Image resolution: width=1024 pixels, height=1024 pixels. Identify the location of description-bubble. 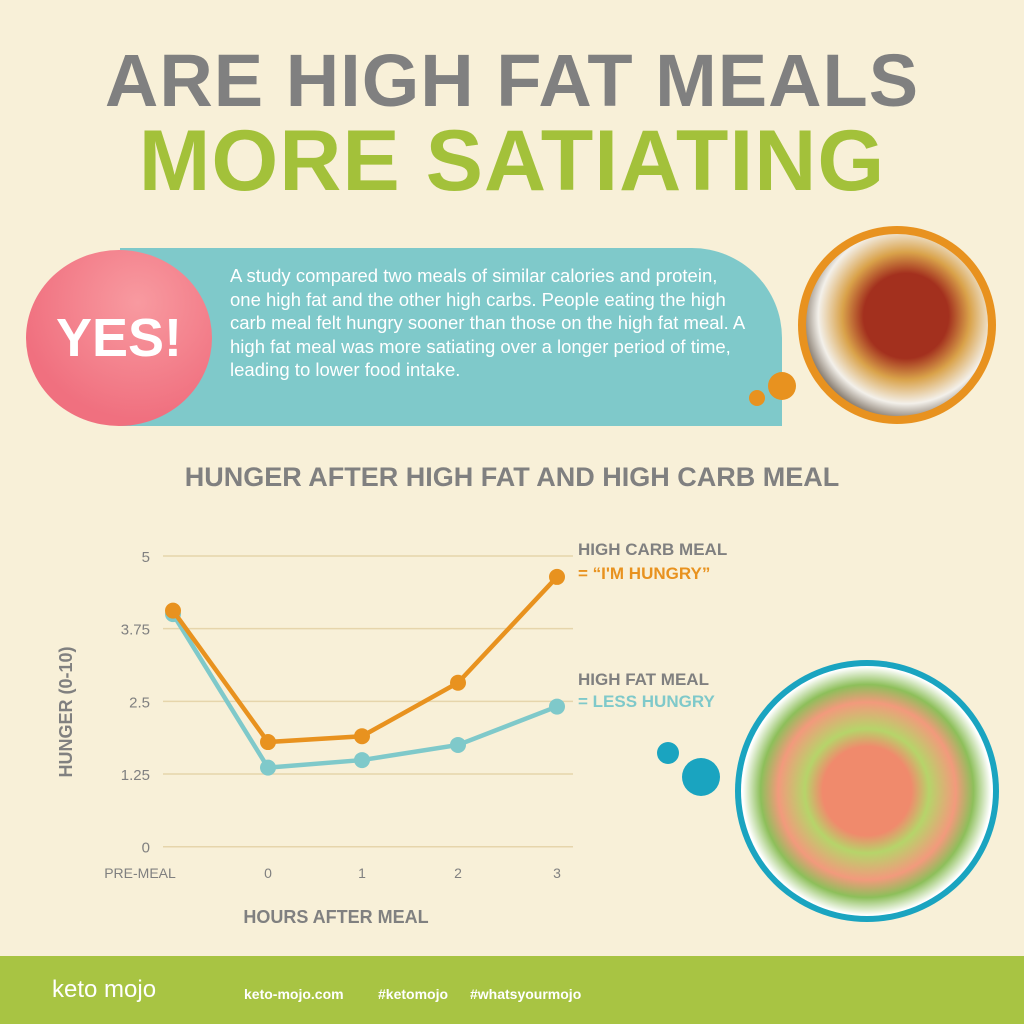
(451, 337).